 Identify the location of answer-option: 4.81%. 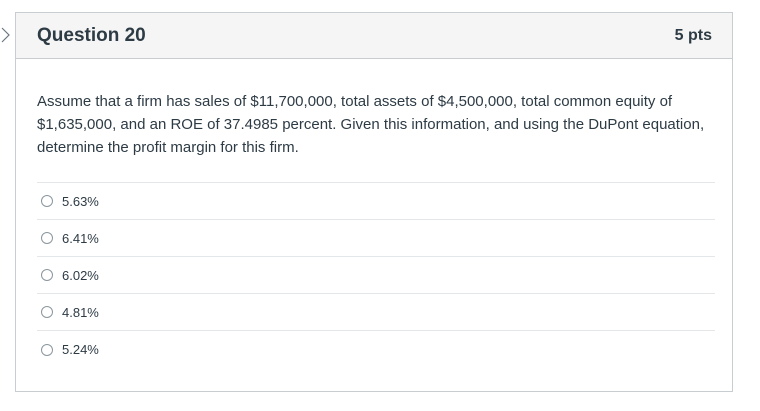
(376, 312).